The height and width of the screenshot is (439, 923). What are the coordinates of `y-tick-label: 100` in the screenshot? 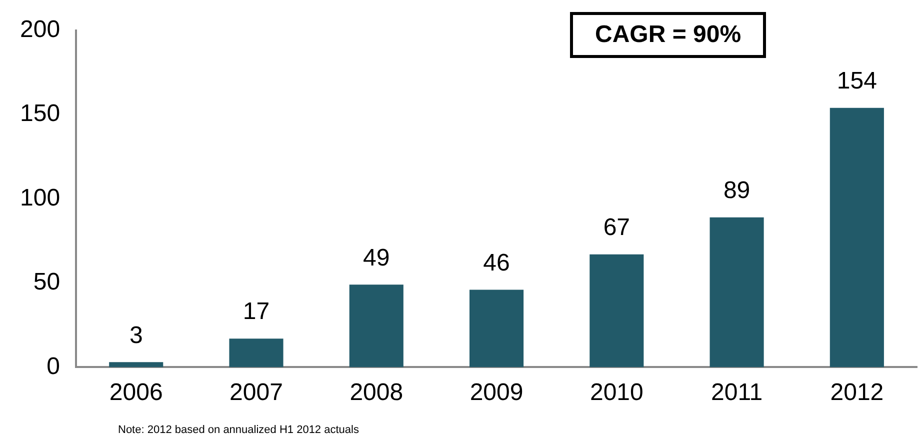 It's located at (40, 198).